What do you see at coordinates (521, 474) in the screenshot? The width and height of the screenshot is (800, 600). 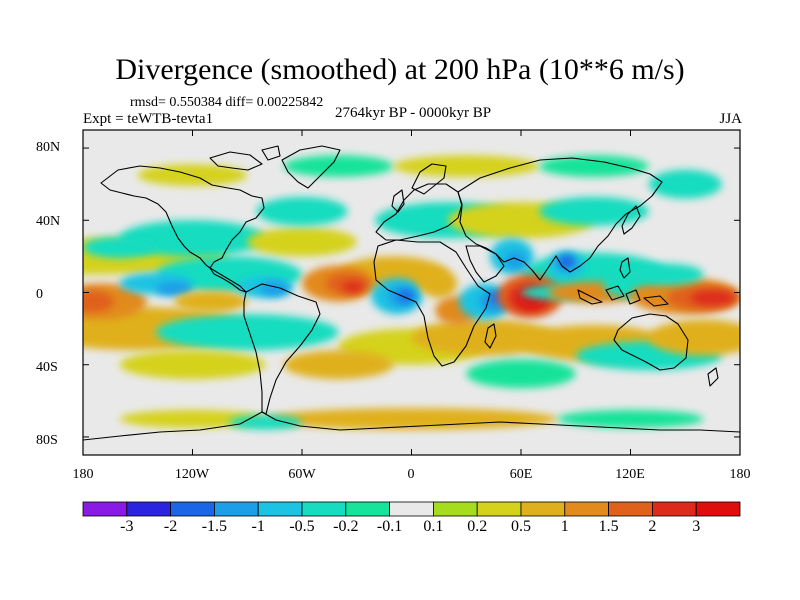 I see `lon-label-60e: 60E` at bounding box center [521, 474].